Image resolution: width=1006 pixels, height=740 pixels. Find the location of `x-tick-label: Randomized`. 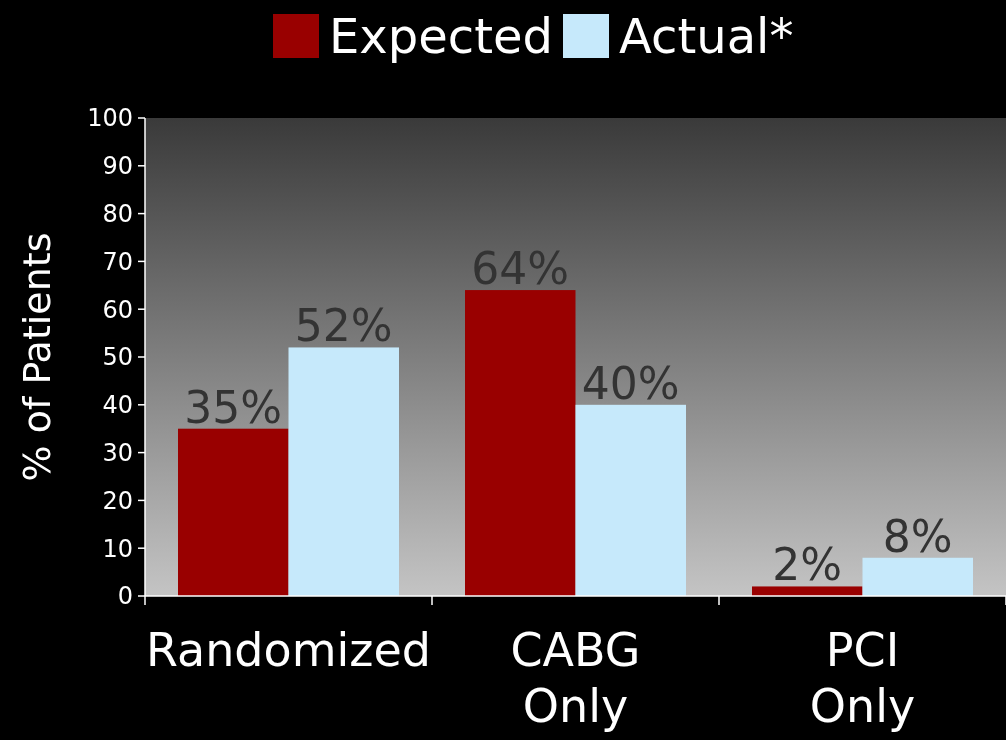

x-tick-label: Randomized is located at coordinates (288, 650).